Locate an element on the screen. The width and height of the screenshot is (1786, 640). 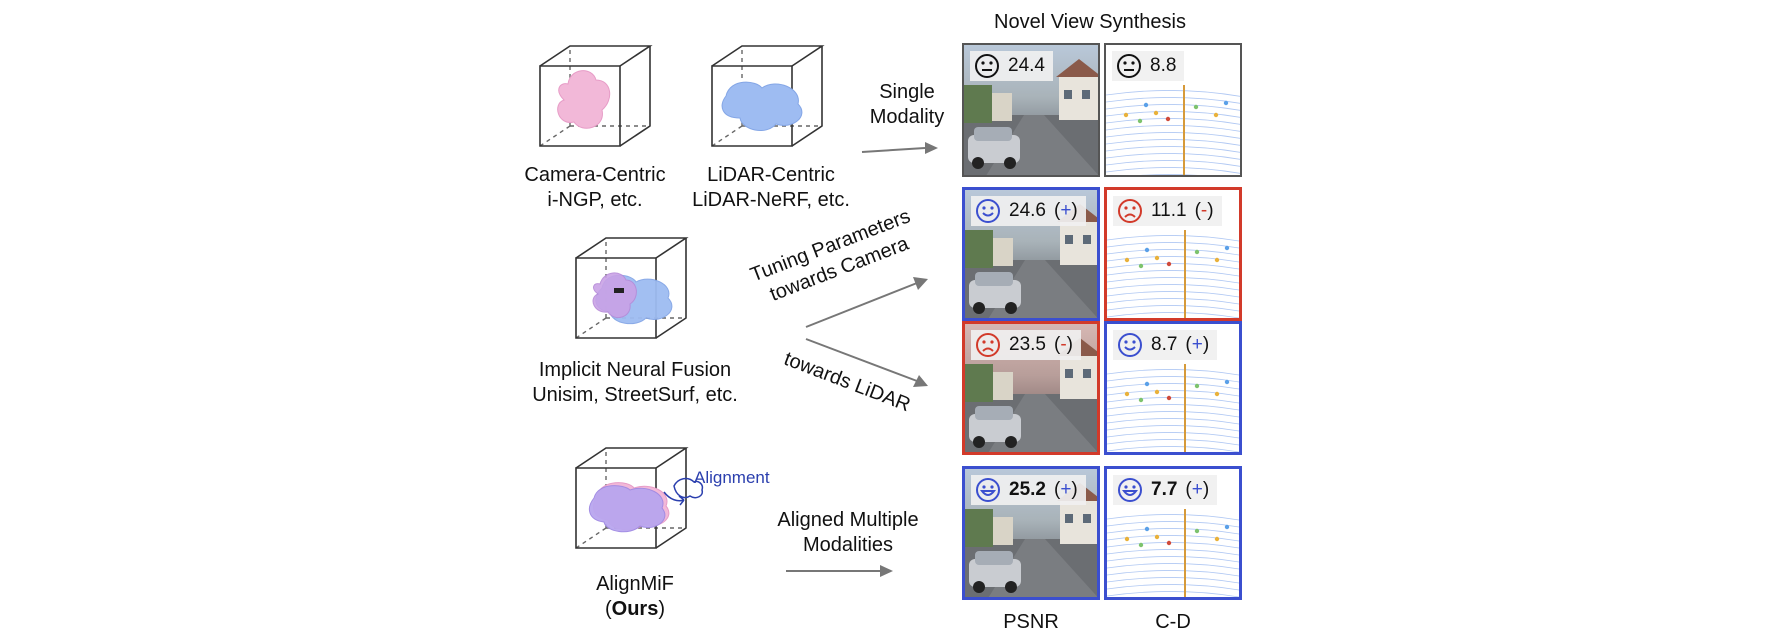
alignmif-ours: (Ours) is located at coordinates (635, 609).